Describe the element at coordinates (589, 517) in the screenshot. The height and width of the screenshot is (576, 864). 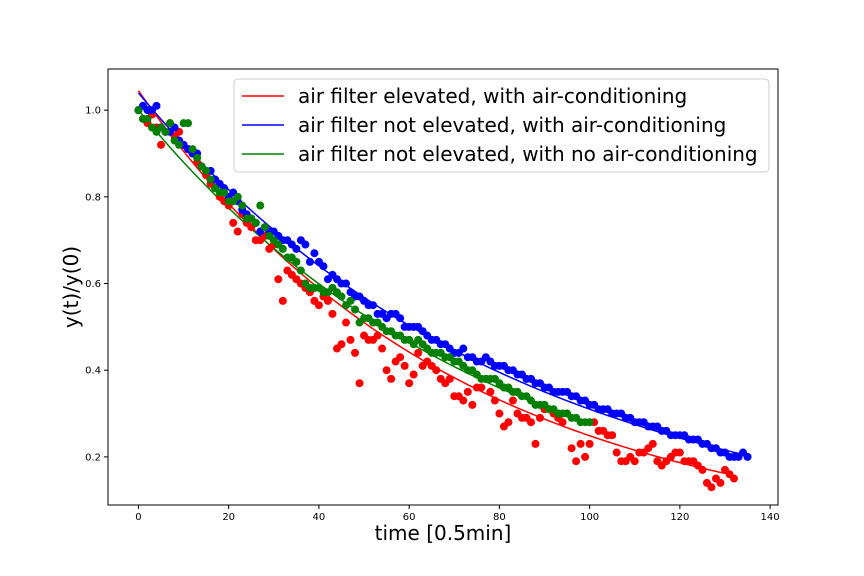
I see `x-tick-label: 100` at that location.